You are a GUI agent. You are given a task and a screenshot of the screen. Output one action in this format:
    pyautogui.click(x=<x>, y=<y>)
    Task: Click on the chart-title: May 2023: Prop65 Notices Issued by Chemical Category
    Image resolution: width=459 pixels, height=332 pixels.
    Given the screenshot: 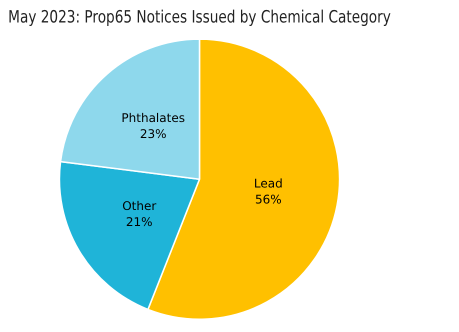 What is the action you would take?
    pyautogui.click(x=199, y=17)
    